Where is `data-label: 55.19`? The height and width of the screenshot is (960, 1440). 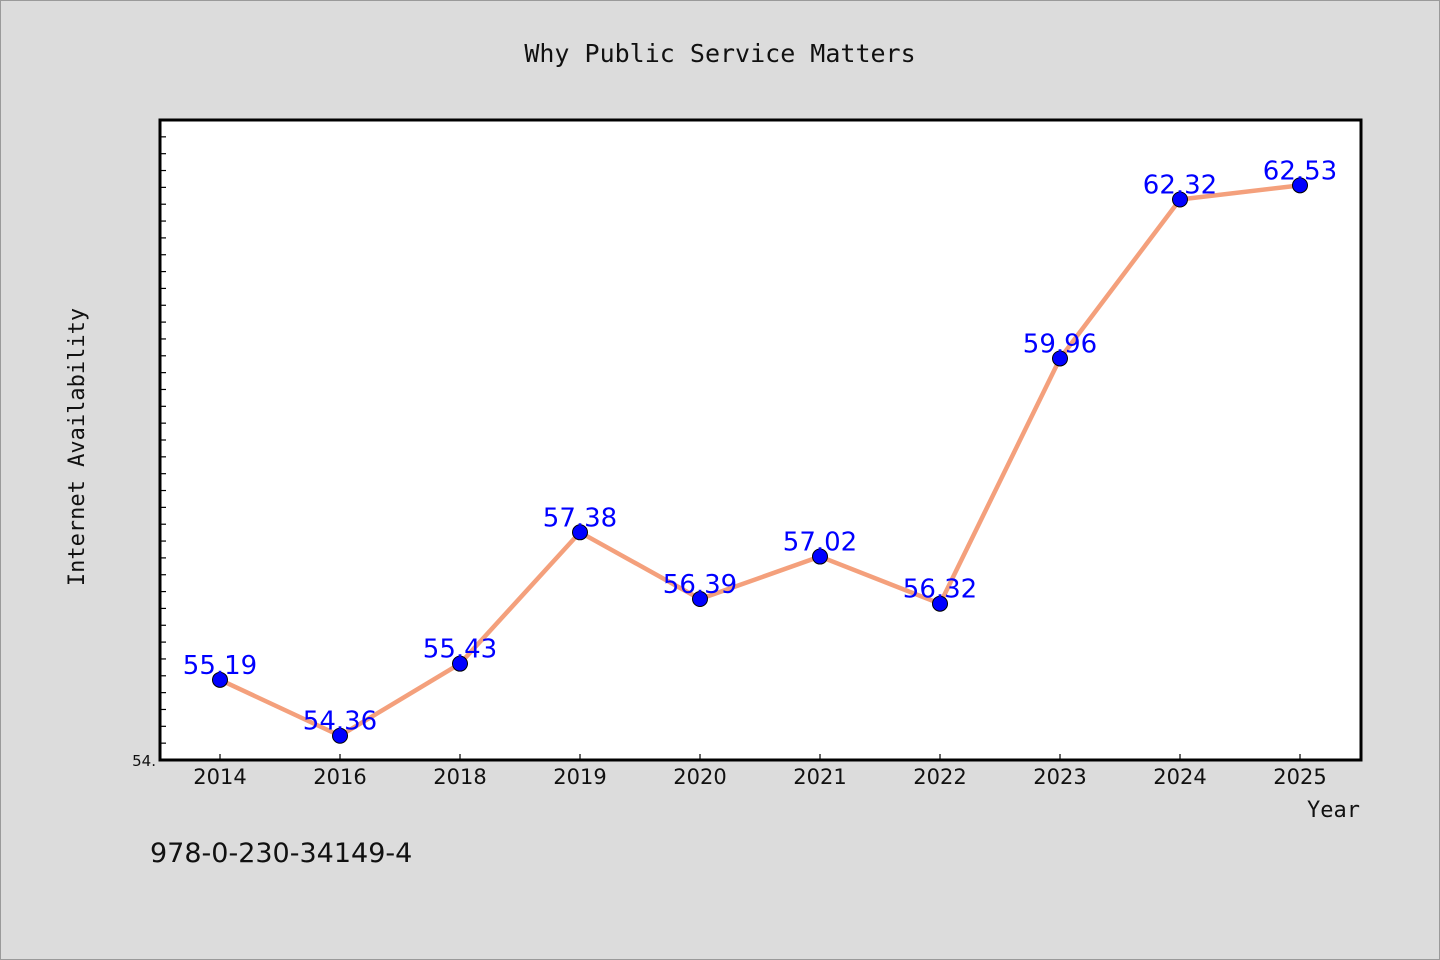 data-label: 55.19 is located at coordinates (220, 666).